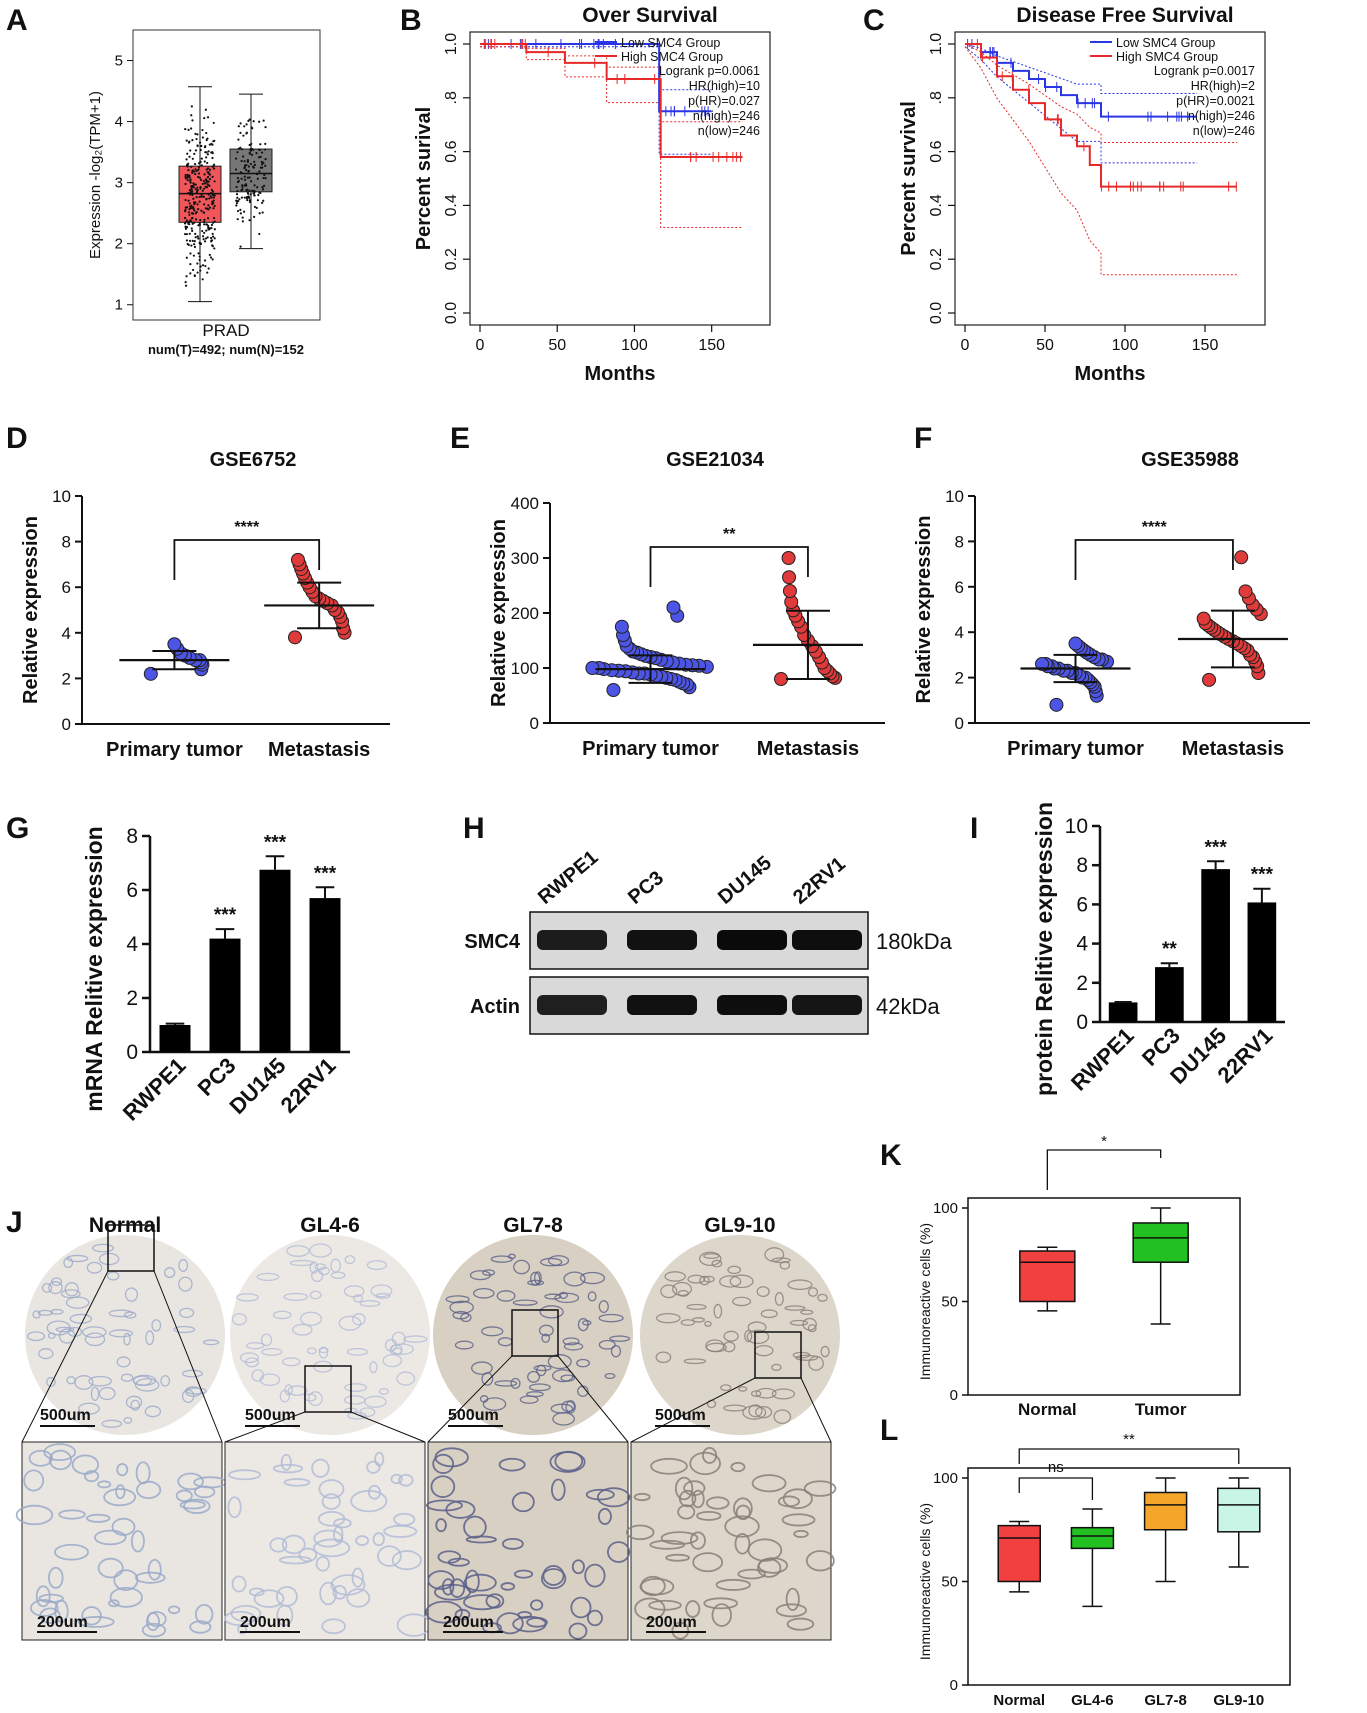 Image resolution: width=1367 pixels, height=1713 pixels. What do you see at coordinates (945, 1208) in the screenshot?
I see `y-tick-label: 100` at bounding box center [945, 1208].